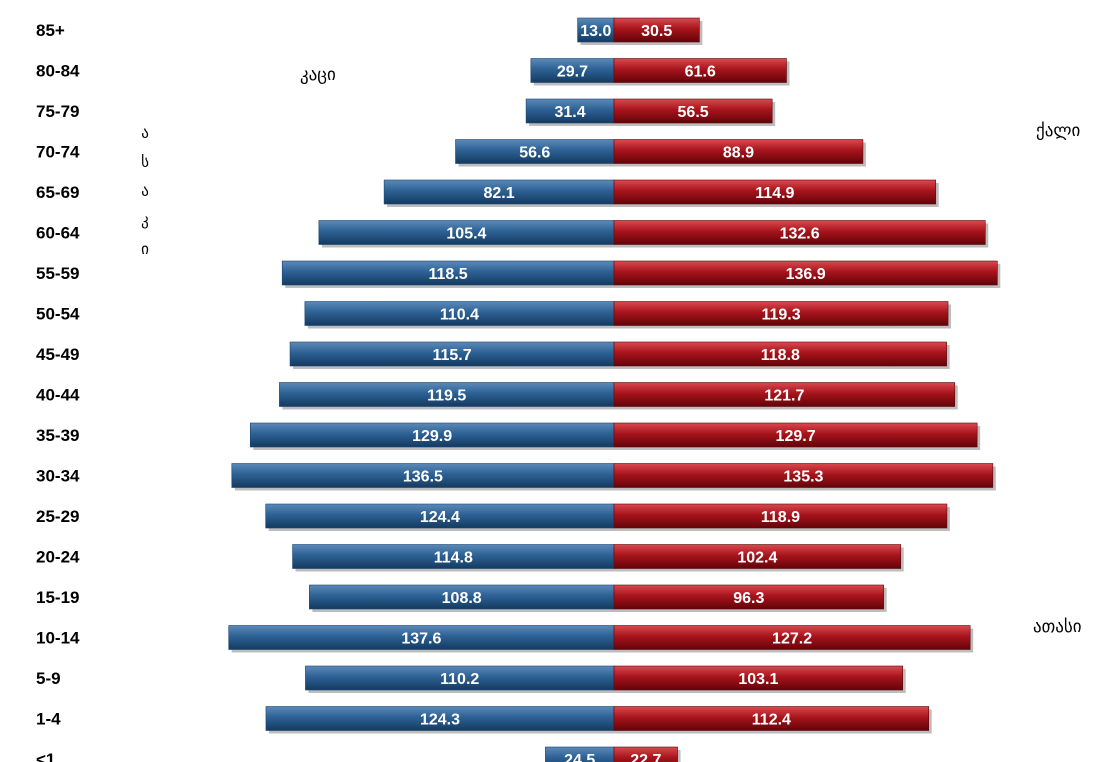 The width and height of the screenshot is (1118, 762). I want to click on data-label-women: 102.4, so click(757, 558).